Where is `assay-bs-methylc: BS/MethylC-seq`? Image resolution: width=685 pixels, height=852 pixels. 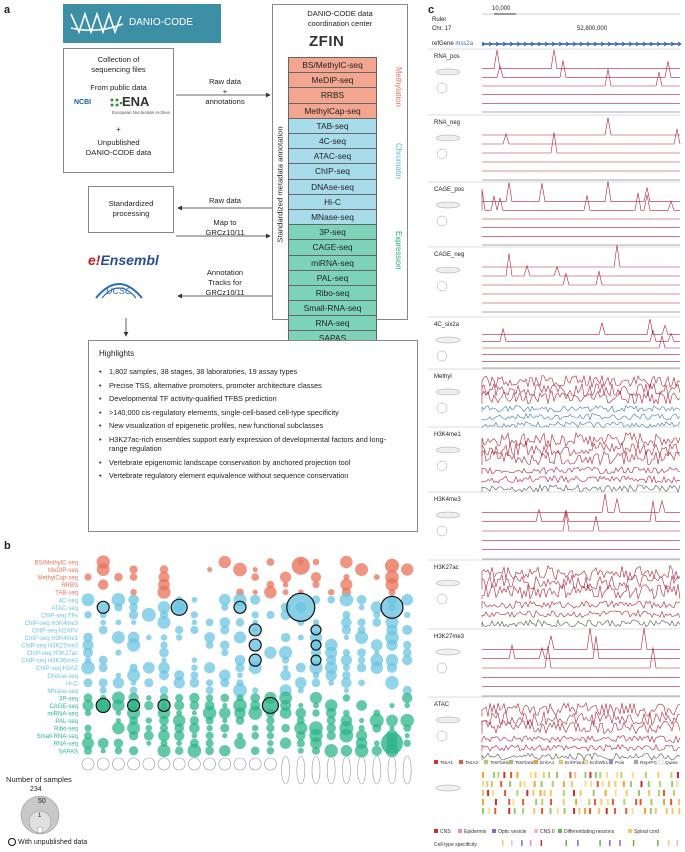
assay-bs-methylc: BS/MethylC-seq is located at coordinates (332, 65).